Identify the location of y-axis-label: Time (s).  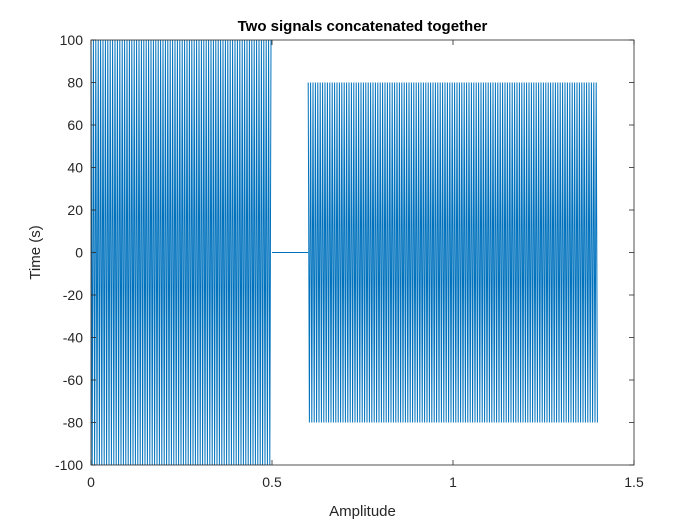
(35, 252).